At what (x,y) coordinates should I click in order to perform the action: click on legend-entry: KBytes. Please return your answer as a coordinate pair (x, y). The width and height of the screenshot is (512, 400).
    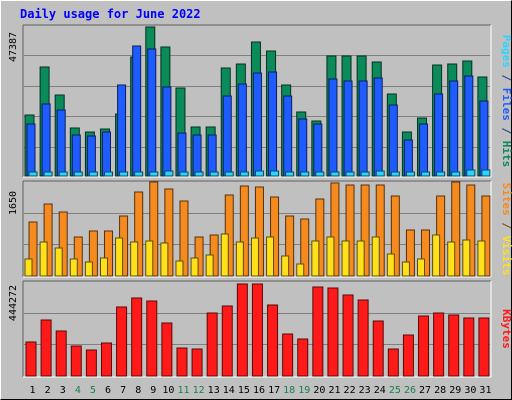
    Looking at the image, I should click on (506, 329).